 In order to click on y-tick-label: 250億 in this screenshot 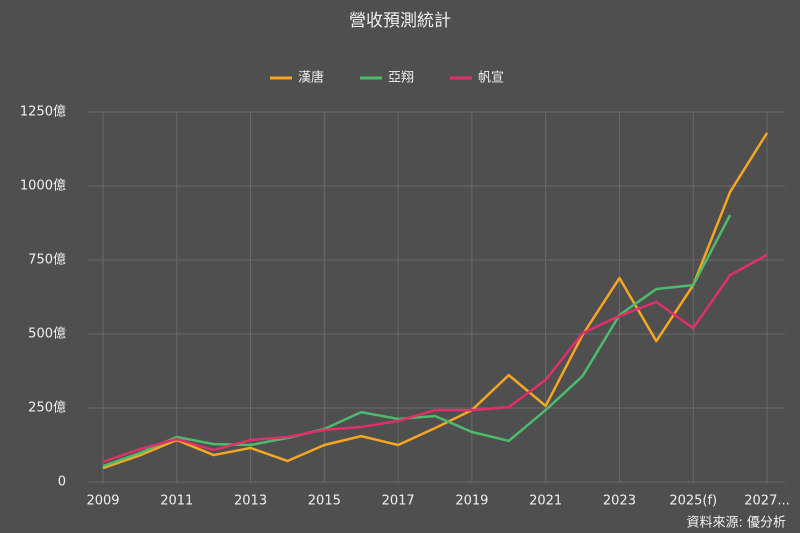, I will do `click(47, 408)`.